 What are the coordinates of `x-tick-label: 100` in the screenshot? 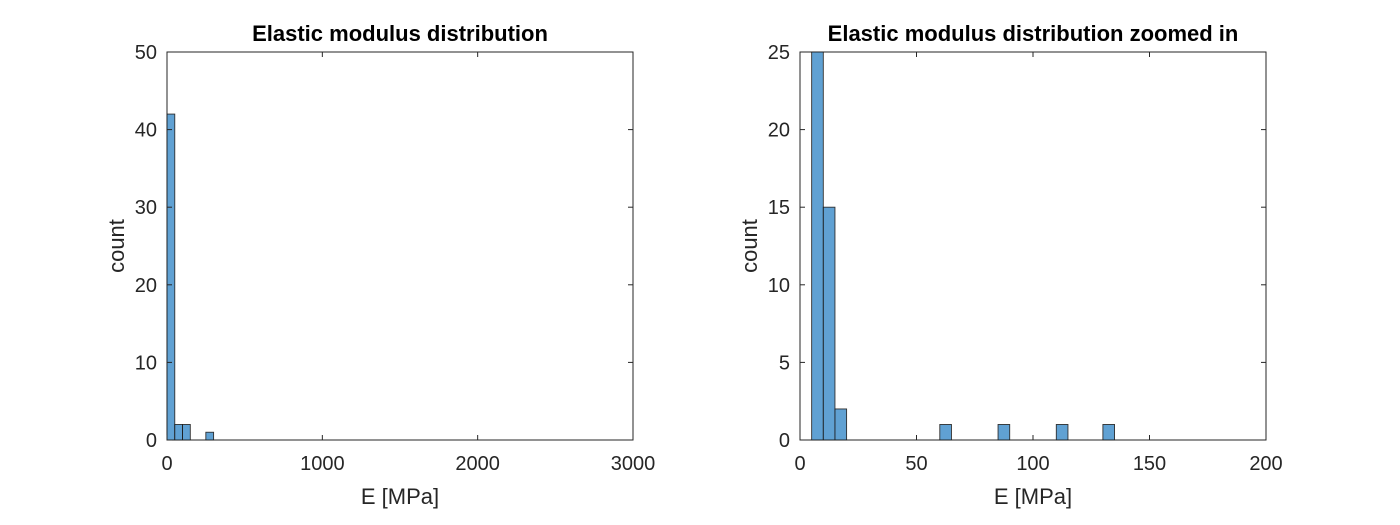 It's located at (1032, 464).